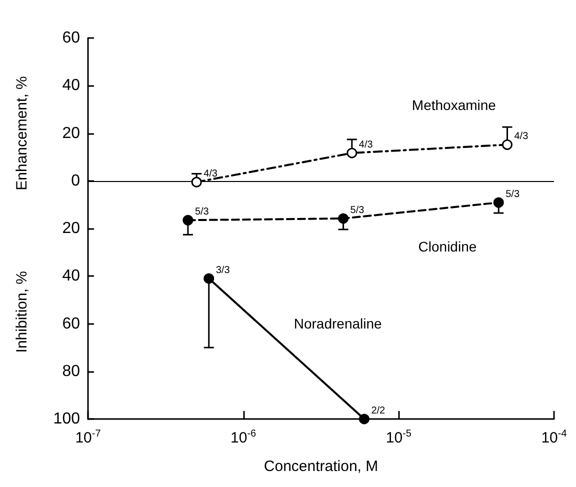  What do you see at coordinates (71, 371) in the screenshot?
I see `y-tick-label: 80` at bounding box center [71, 371].